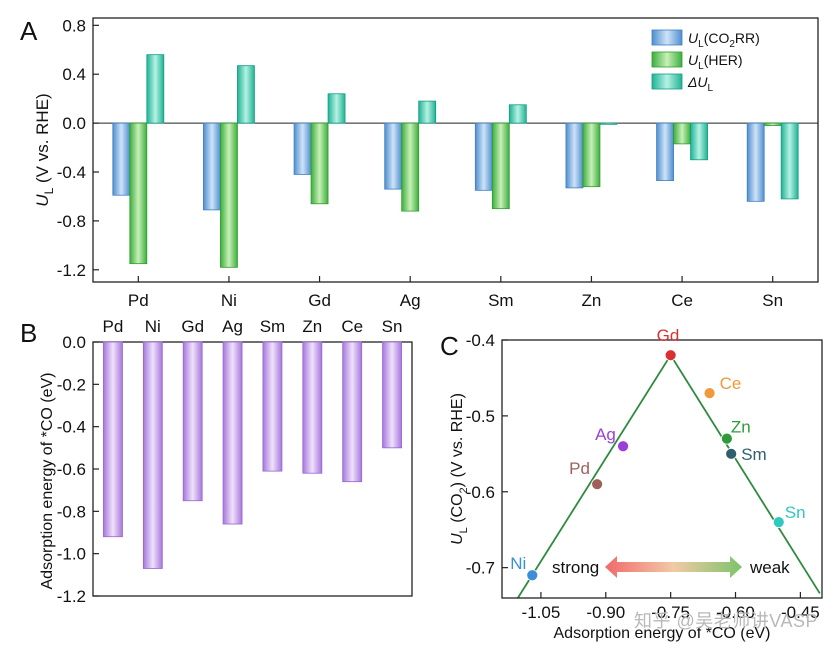 The height and width of the screenshot is (653, 840). Describe the element at coordinates (754, 454) in the screenshot. I see `chart-c-point-label-Sm: Sm` at that location.